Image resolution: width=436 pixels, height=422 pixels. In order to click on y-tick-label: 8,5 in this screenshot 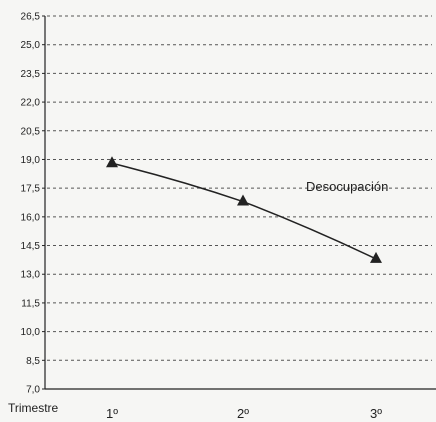, I will do `click(33, 361)`.